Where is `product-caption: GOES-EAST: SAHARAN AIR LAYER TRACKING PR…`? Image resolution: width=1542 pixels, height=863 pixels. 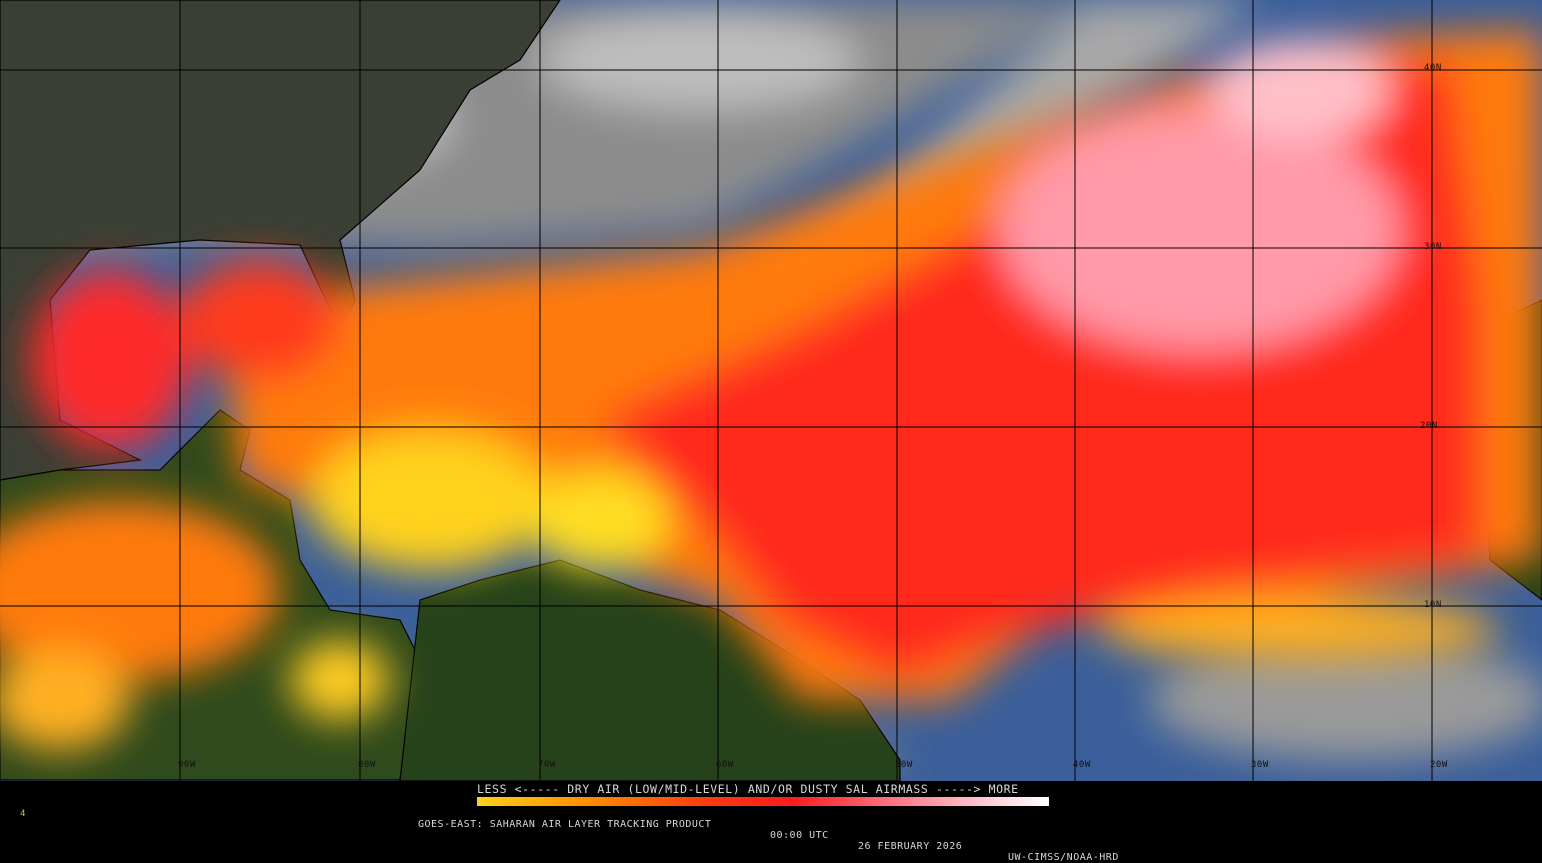
product-caption: GOES-EAST: SAHARAN AIR LAYER TRACKING PR… is located at coordinates (771, 835).